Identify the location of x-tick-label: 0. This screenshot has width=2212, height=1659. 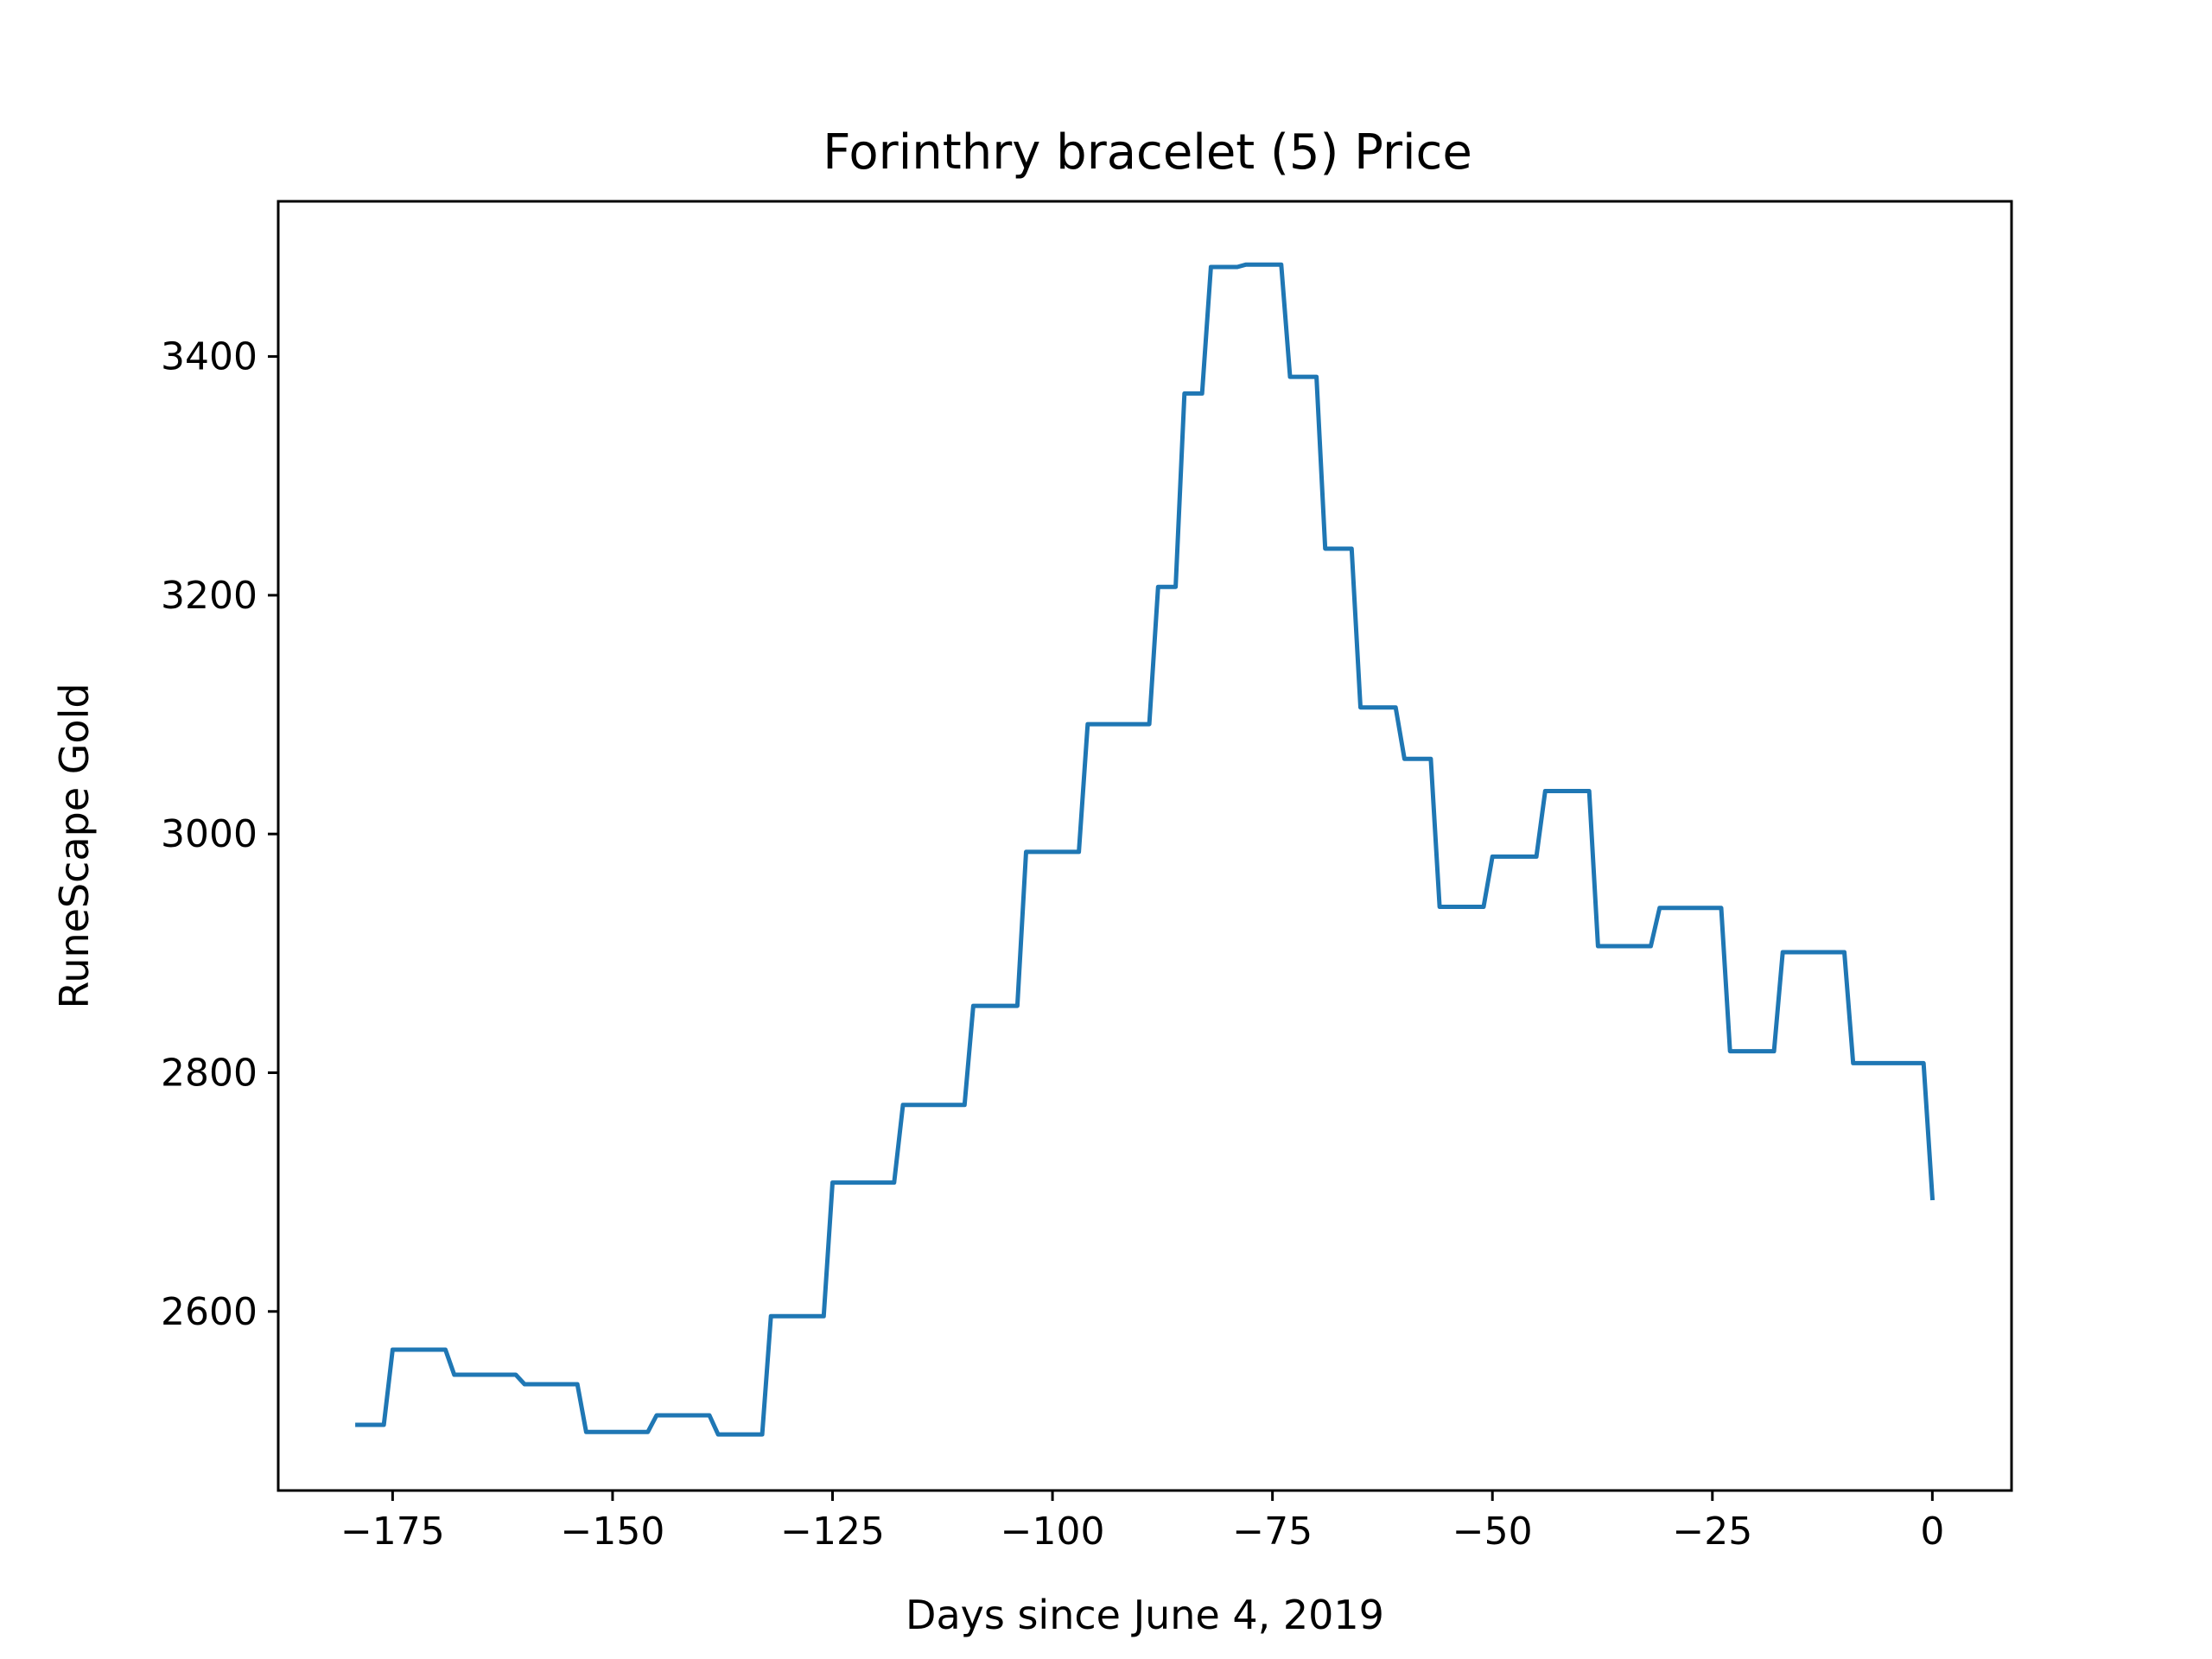
(1932, 1532).